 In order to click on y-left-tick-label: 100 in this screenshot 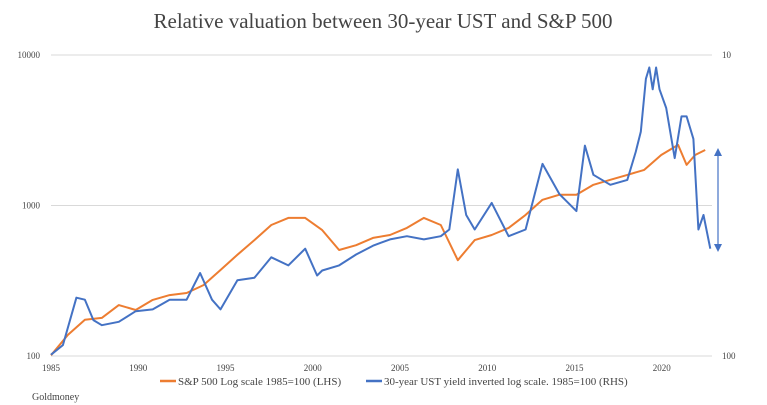, I will do `click(34, 356)`.